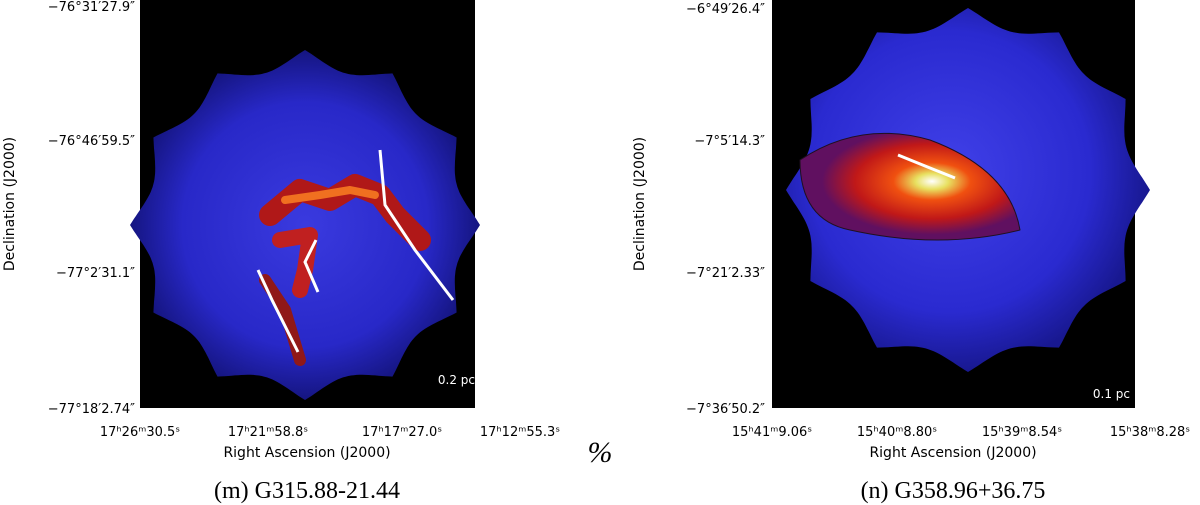 The height and width of the screenshot is (505, 1200). What do you see at coordinates (897, 432) in the screenshot?
I see `x-tick-label: 15ʰ40ᵐ8.80ˢ` at bounding box center [897, 432].